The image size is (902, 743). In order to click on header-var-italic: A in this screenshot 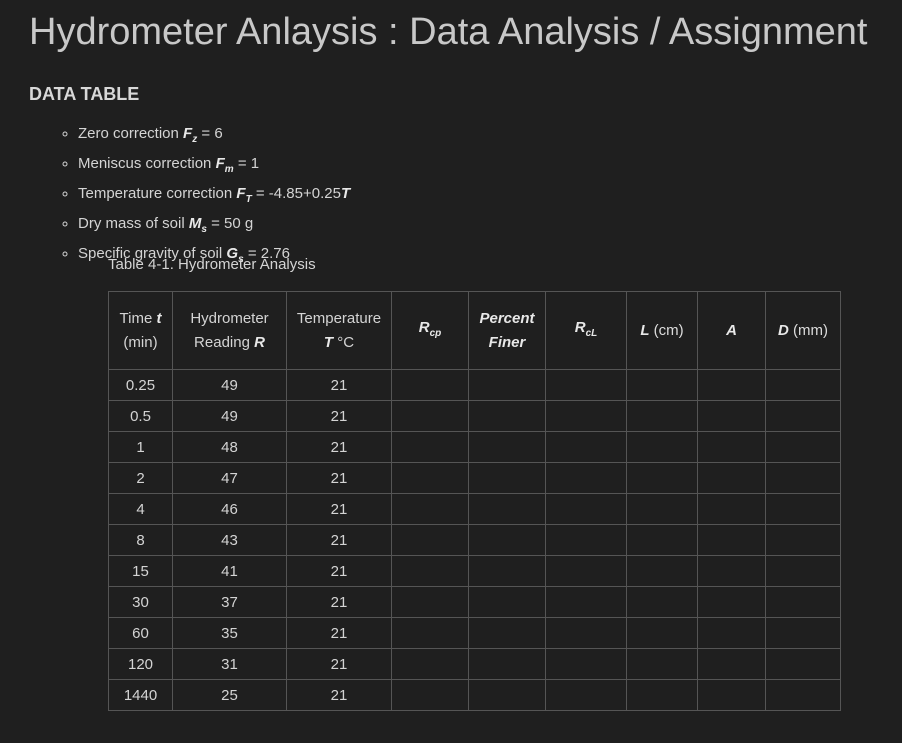, I will do `click(731, 330)`.